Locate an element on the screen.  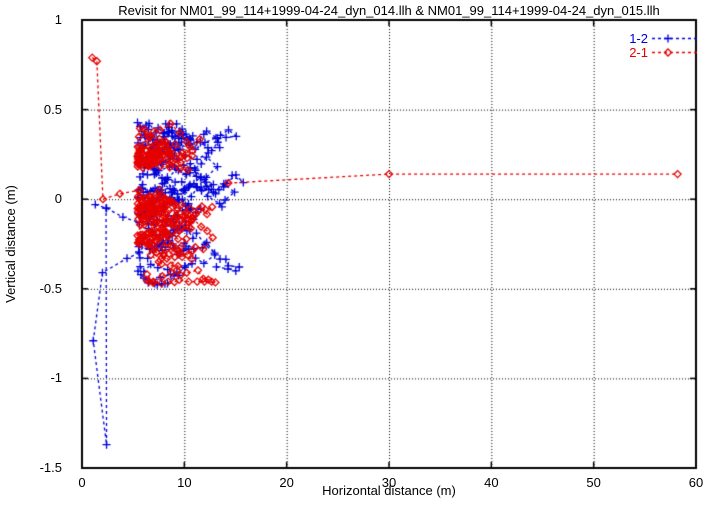
y-tick-label: 0.5 is located at coordinates (52, 109).